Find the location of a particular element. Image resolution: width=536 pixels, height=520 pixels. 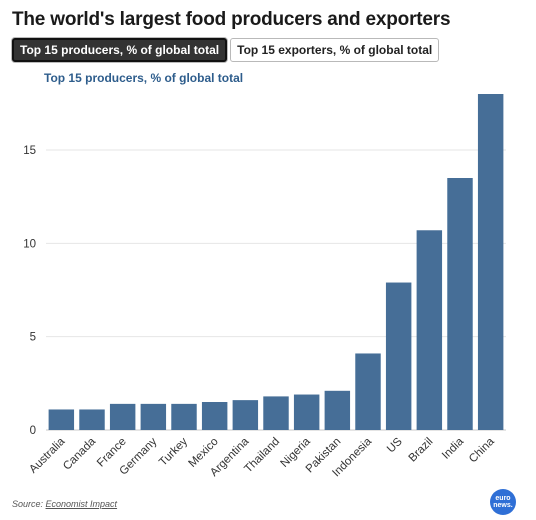

tab-producers: Top 15 producers, % of global total is located at coordinates (120, 50).